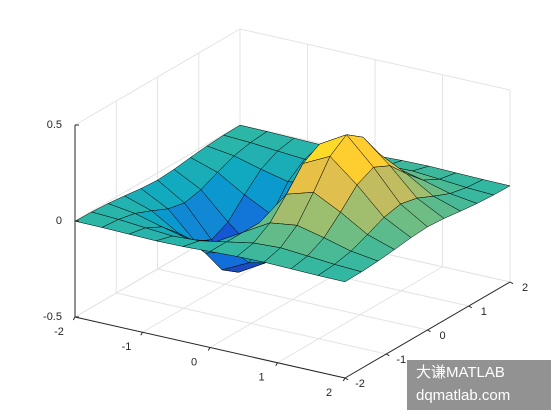 The height and width of the screenshot is (420, 560). I want to click on x-tick-label: -1, so click(127, 347).